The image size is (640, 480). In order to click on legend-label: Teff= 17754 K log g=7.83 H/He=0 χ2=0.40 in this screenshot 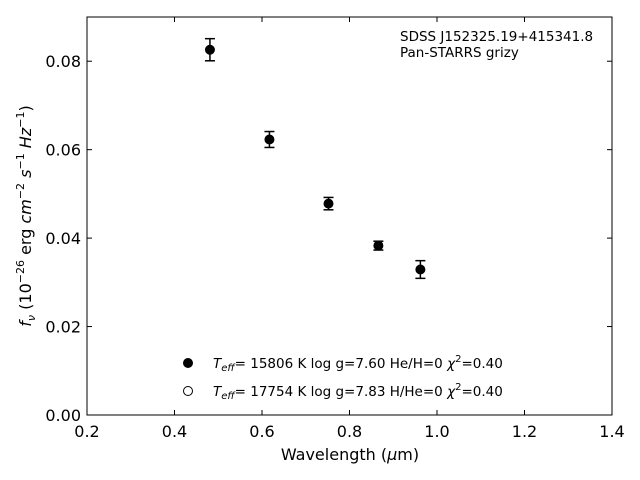, I will do `click(358, 392)`.